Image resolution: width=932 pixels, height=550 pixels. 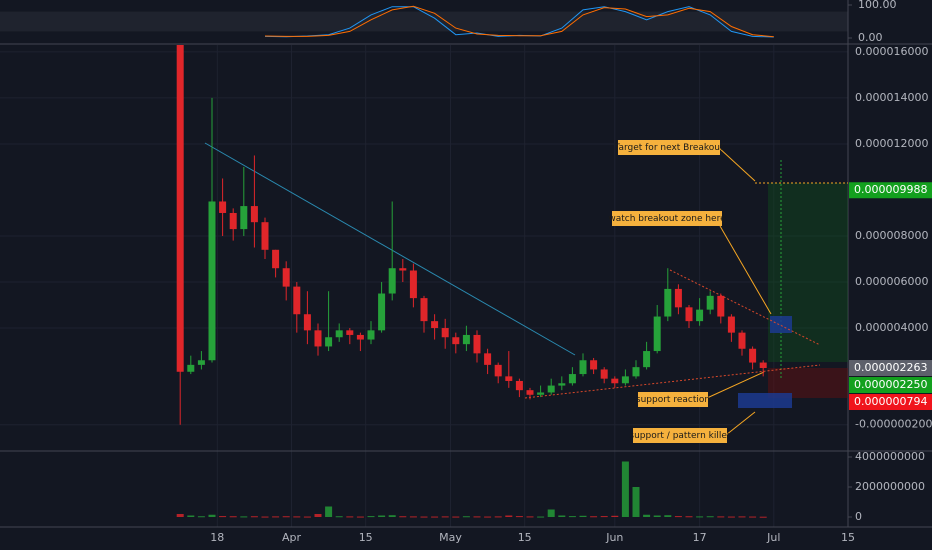 What do you see at coordinates (424, 21) in the screenshot?
I see `stoch-band` at bounding box center [424, 21].